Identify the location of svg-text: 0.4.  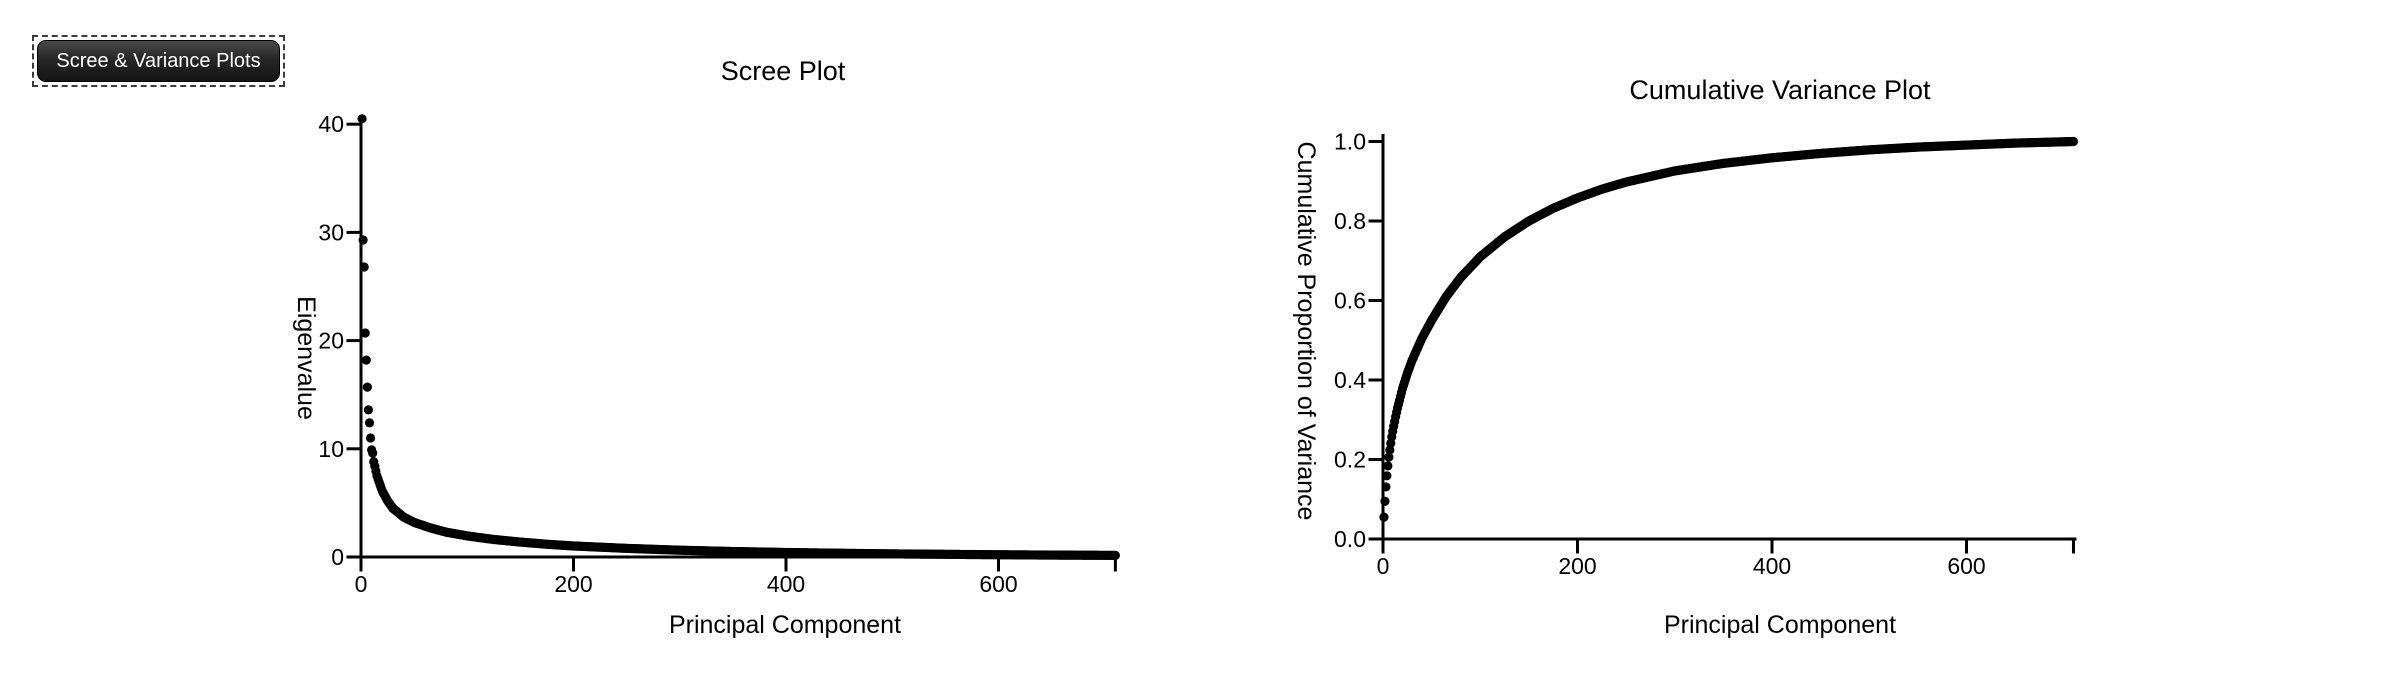
(1350, 380).